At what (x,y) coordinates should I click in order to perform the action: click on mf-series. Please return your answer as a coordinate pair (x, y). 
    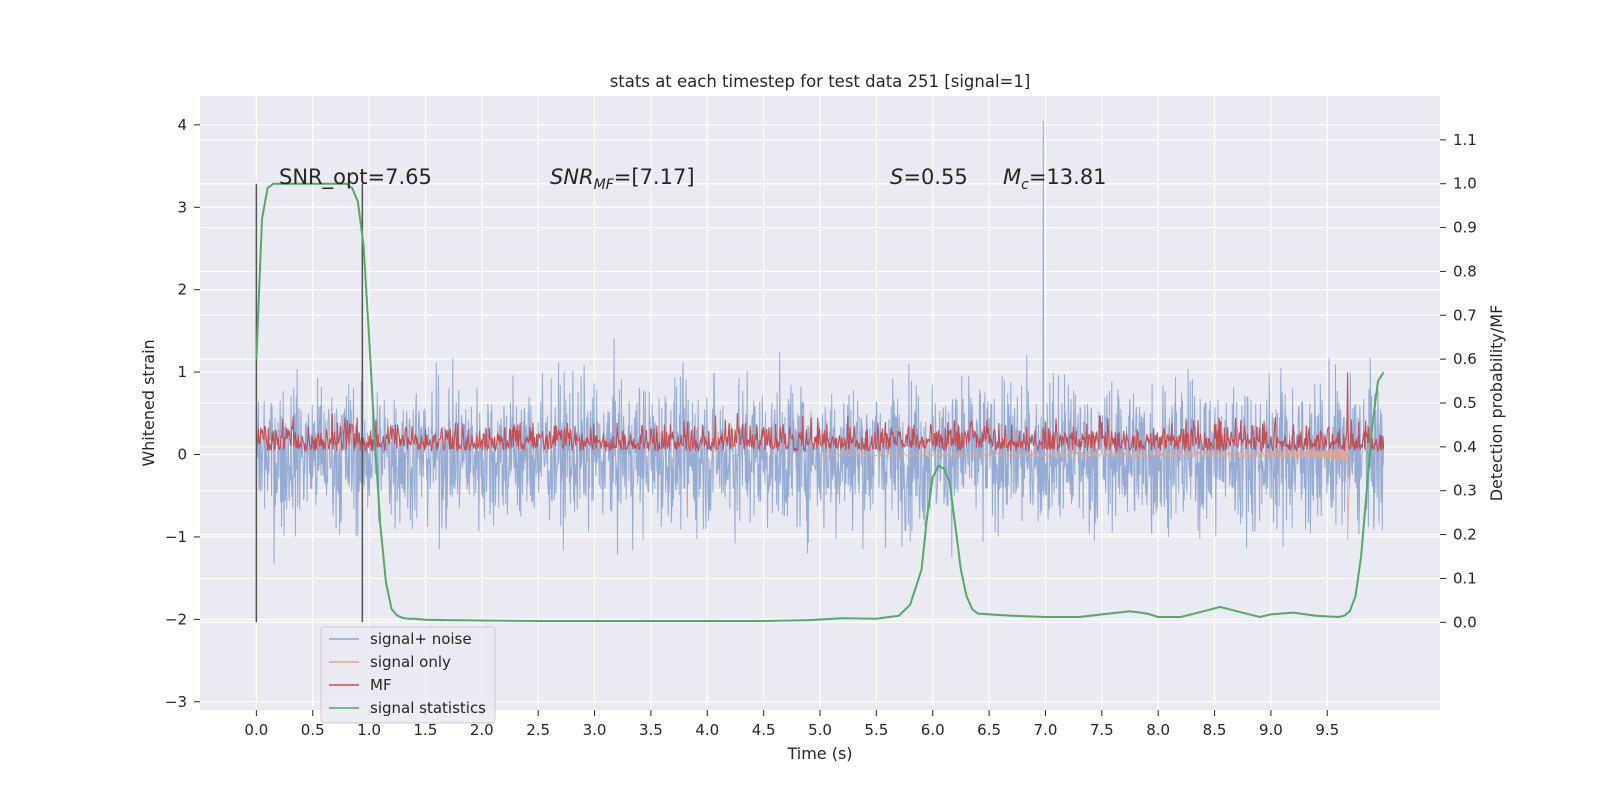
    Looking at the image, I should click on (820, 412).